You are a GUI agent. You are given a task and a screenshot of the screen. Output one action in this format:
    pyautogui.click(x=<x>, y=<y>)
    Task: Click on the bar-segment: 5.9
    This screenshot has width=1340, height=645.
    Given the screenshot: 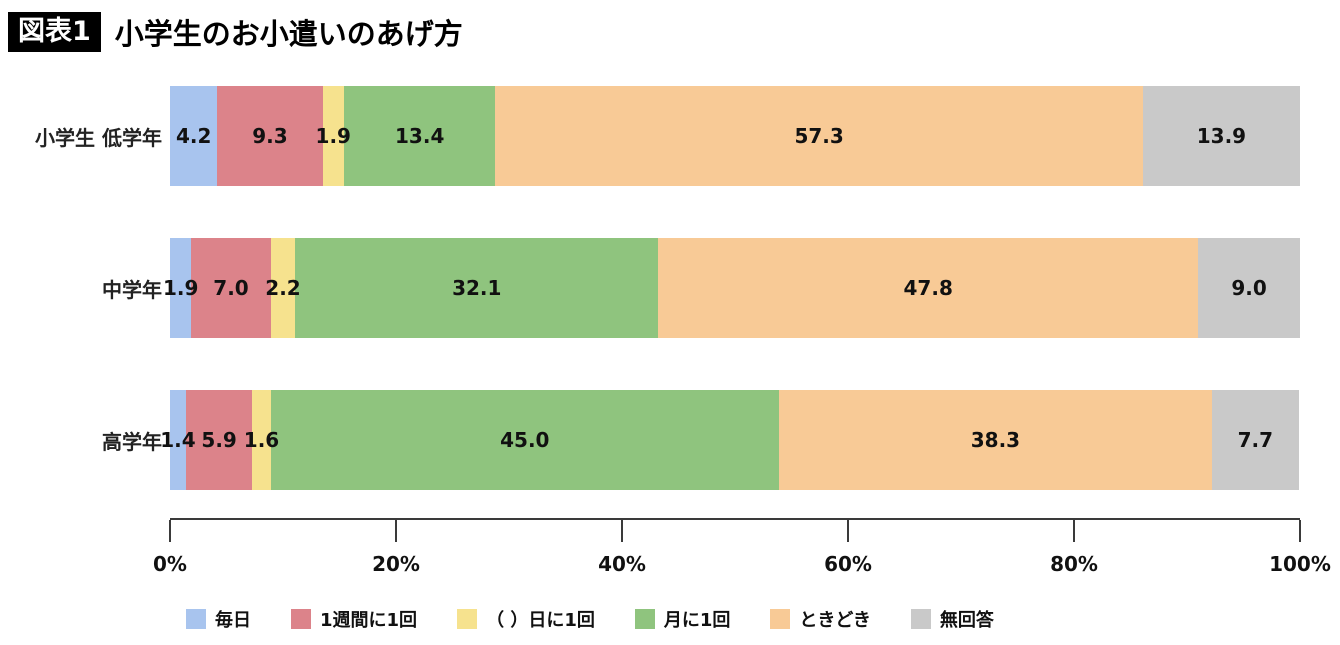 What is the action you would take?
    pyautogui.click(x=219, y=440)
    